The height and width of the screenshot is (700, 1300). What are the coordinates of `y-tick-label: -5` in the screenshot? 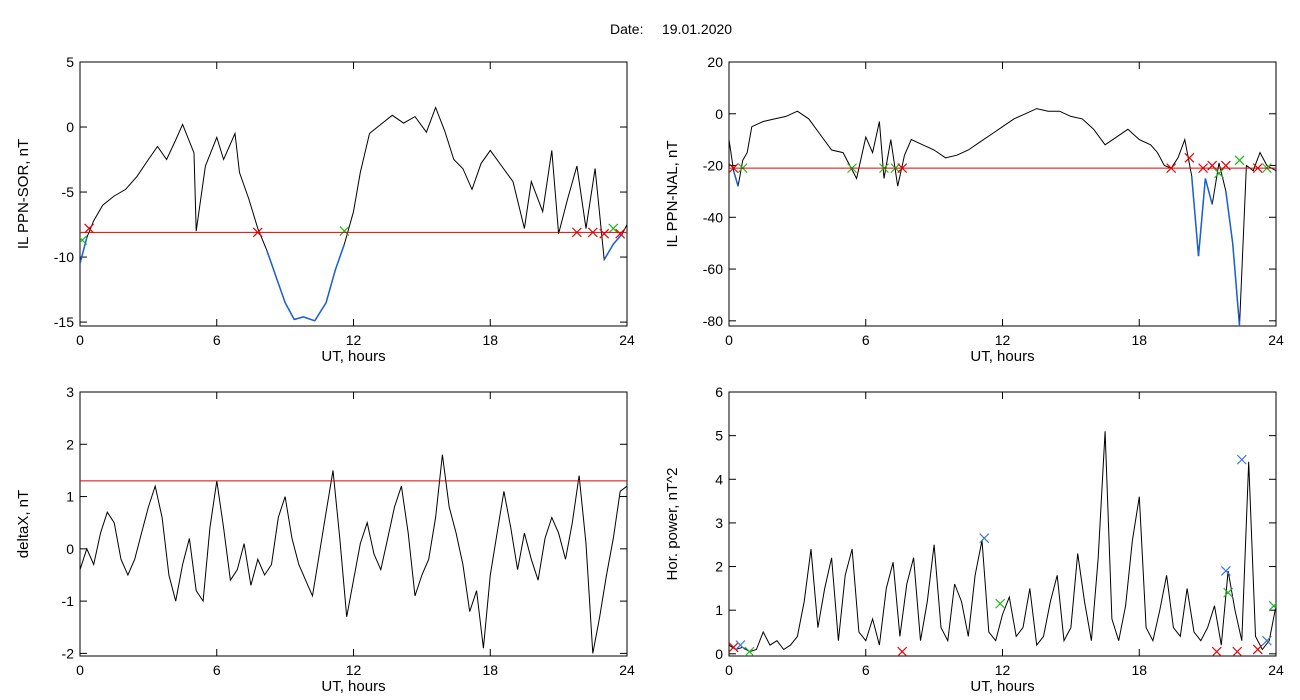 It's located at (68, 192).